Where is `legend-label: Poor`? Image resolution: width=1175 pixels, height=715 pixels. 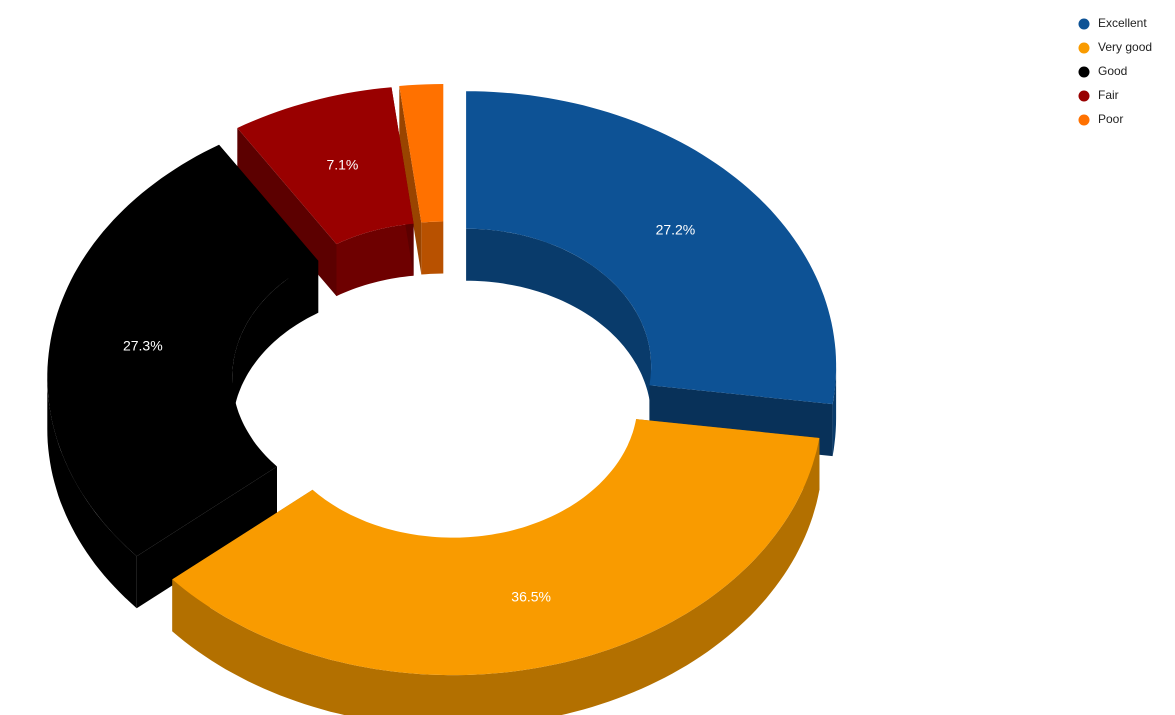 legend-label: Poor is located at coordinates (1110, 119).